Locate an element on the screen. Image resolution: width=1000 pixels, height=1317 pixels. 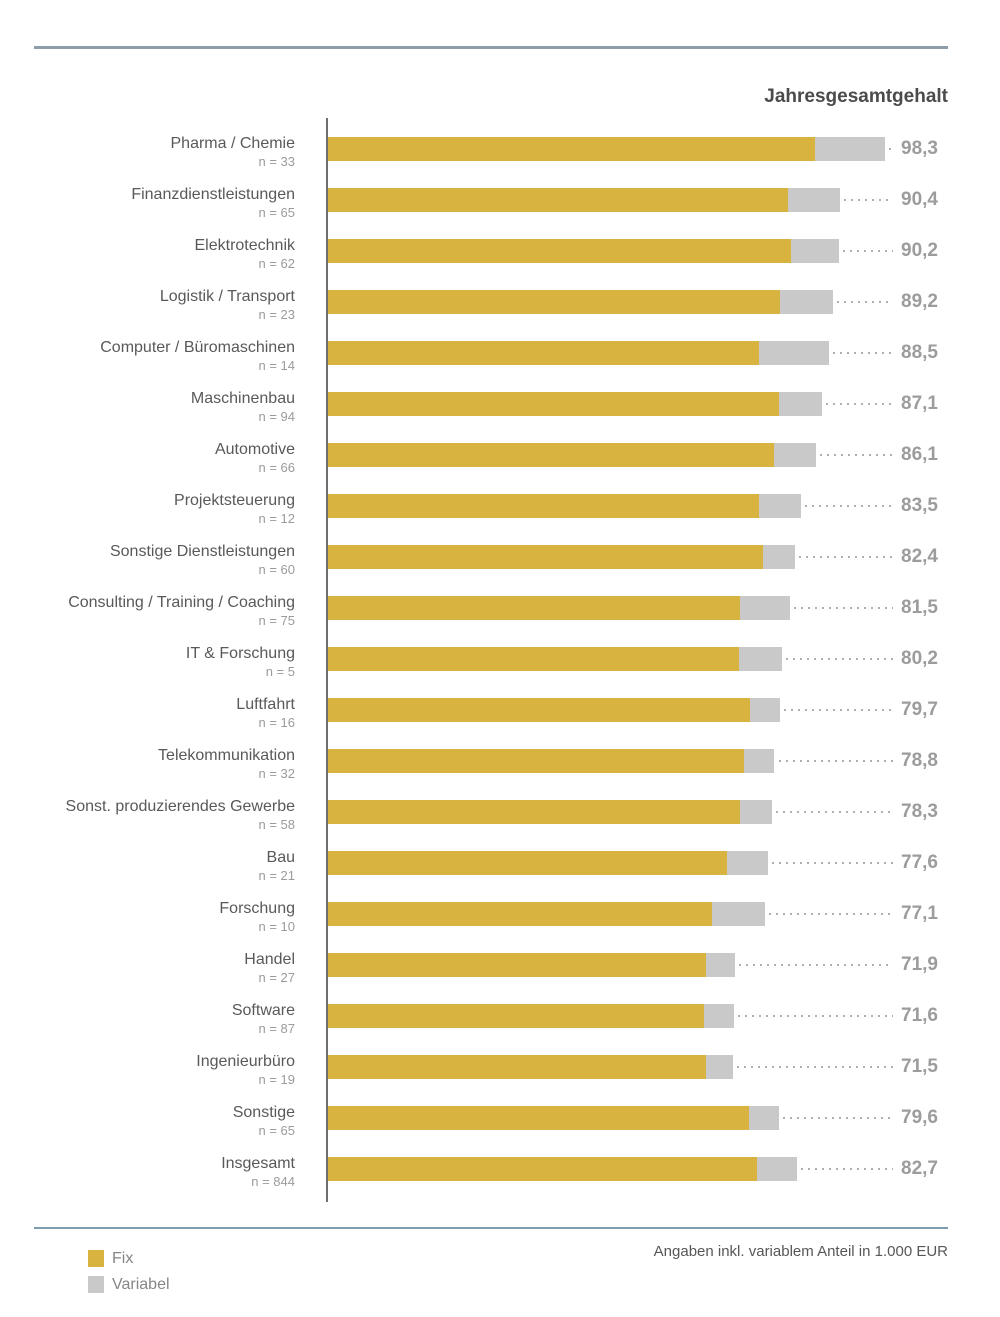
category-label-block: Elektrotechnik n = 62 is located at coordinates (148, 254).